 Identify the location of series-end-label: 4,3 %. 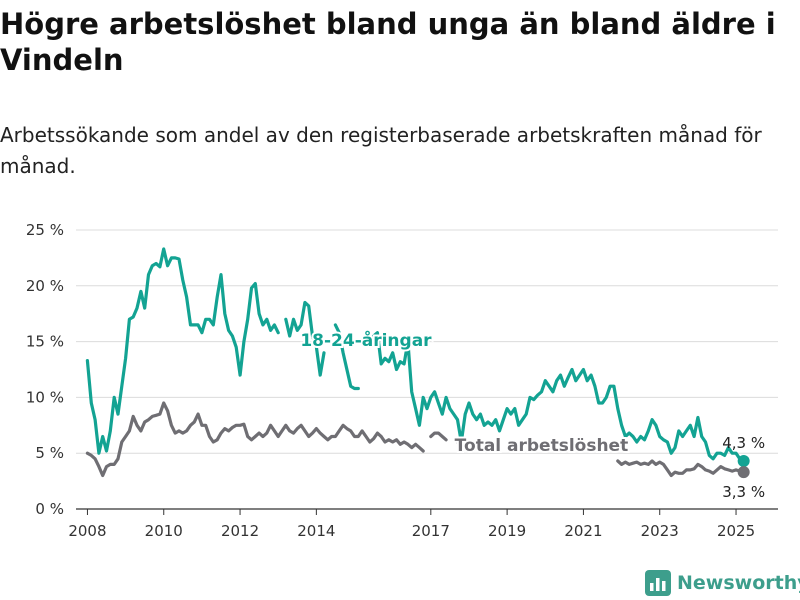
(743, 443).